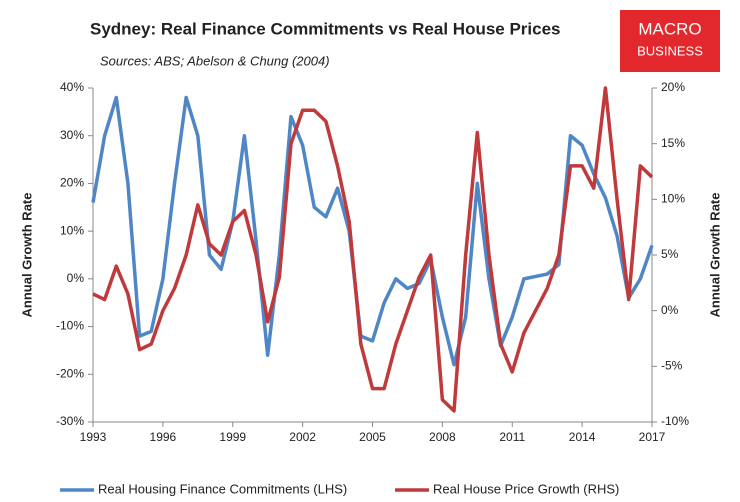 This screenshot has height=502, width=740. Describe the element at coordinates (670, 50) in the screenshot. I see `logo-text: BUSINESS` at that location.